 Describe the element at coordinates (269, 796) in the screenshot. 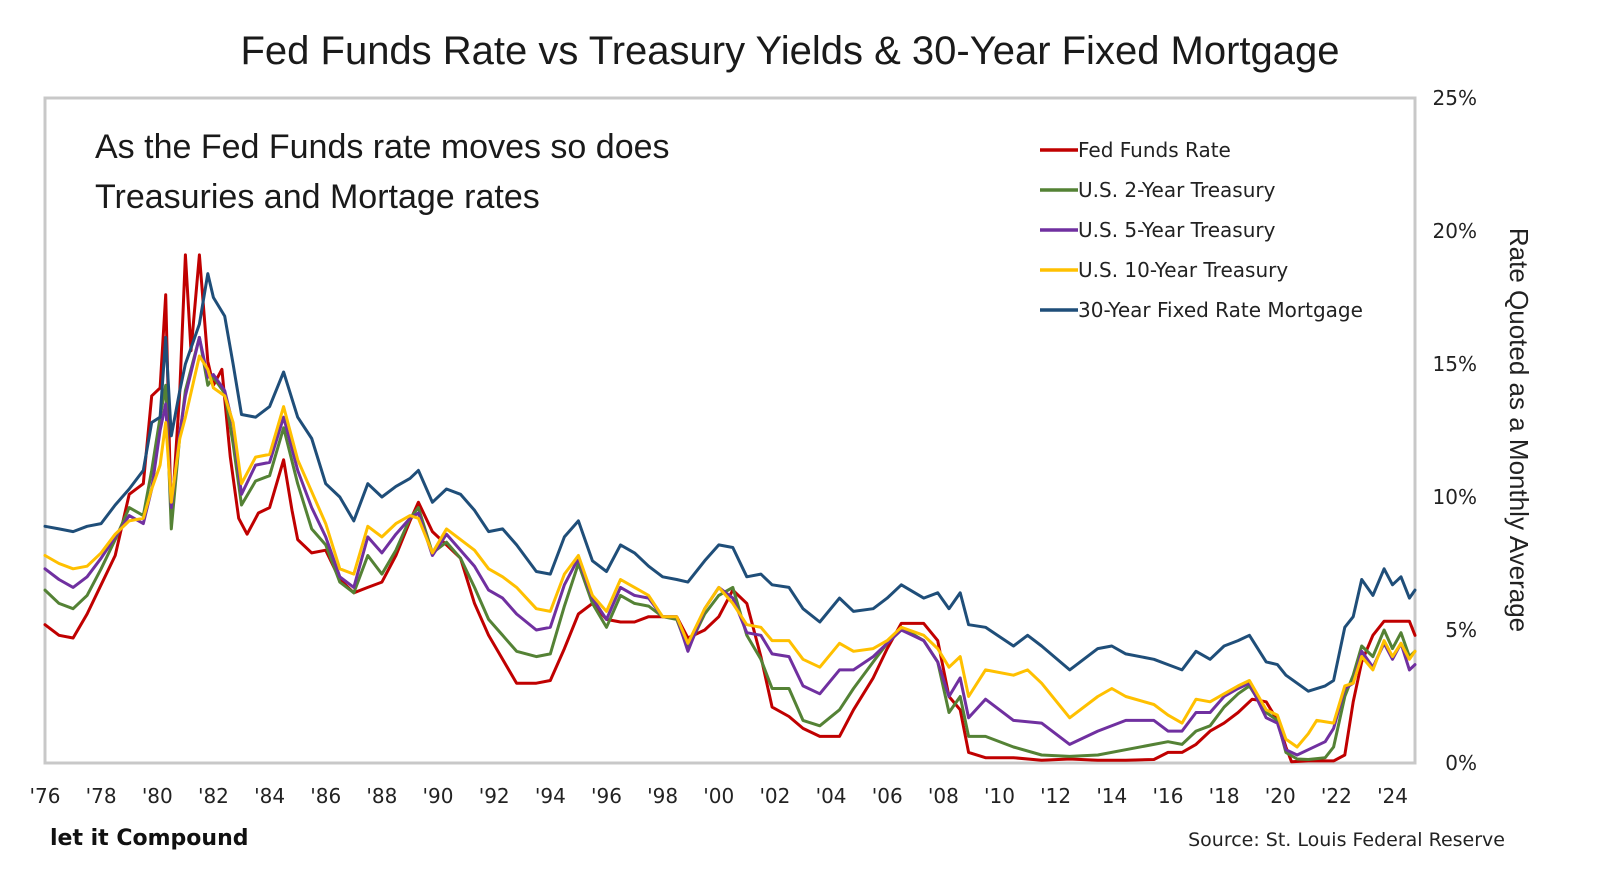

I see `x-tick-label: '84` at that location.